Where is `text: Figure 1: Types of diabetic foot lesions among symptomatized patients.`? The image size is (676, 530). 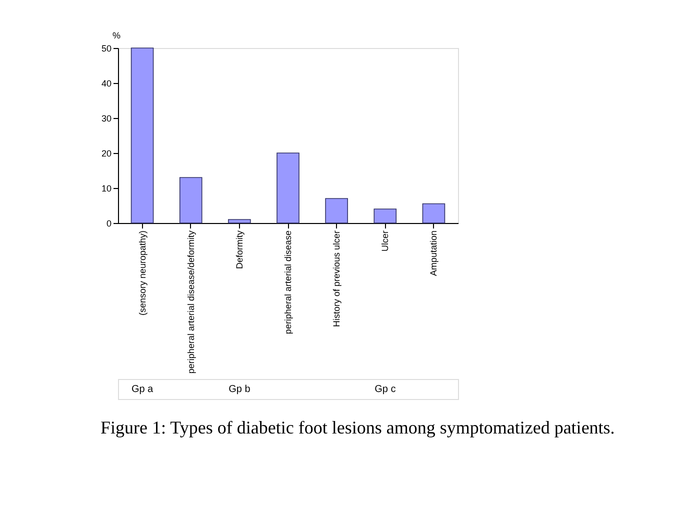
text: Figure 1: Types of diabetic foot lesions among symptomatized patients. is located at coordinates (357, 428).